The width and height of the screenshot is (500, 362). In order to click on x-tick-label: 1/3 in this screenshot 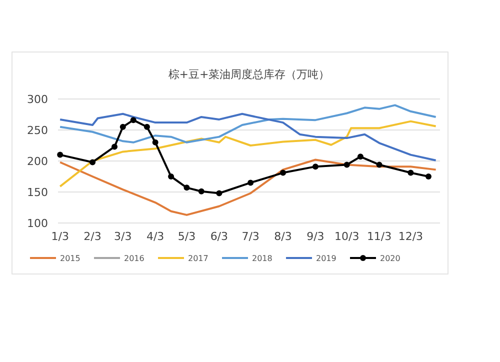, I will do `click(60, 236)`.